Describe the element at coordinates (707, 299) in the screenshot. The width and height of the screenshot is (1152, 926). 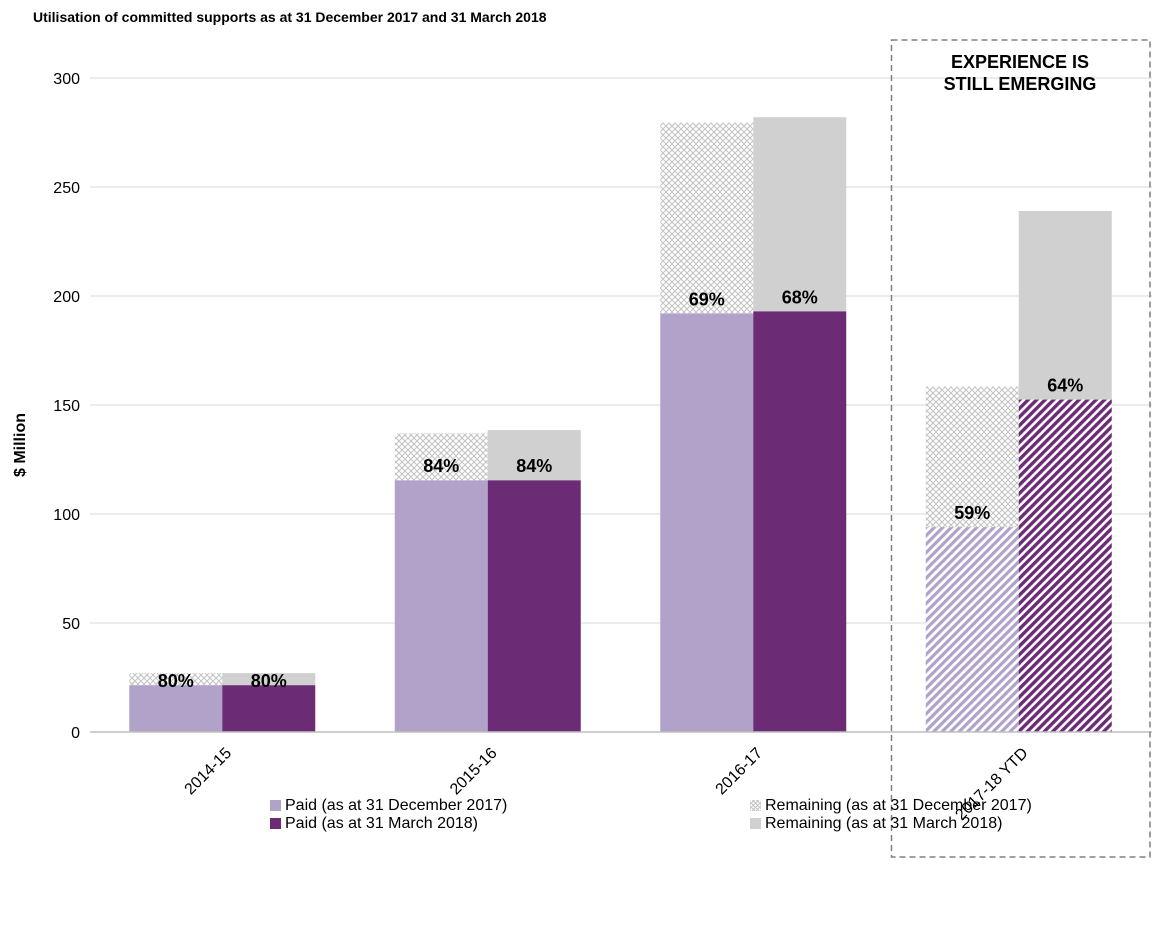
I see `percent-label-dec: 69%` at that location.